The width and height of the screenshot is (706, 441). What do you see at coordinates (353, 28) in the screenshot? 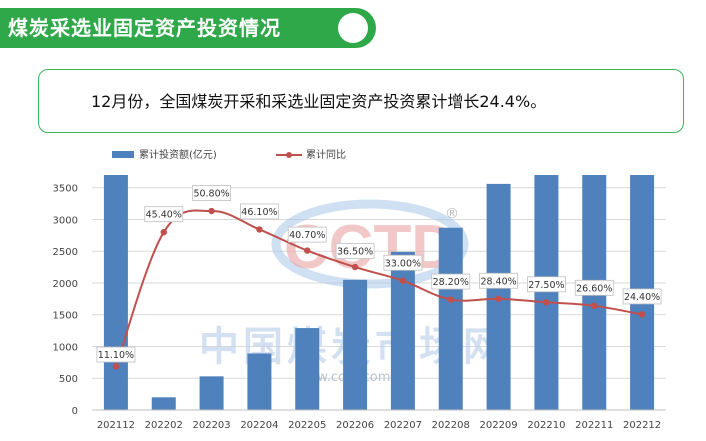
I see `title-circle-icon` at bounding box center [353, 28].